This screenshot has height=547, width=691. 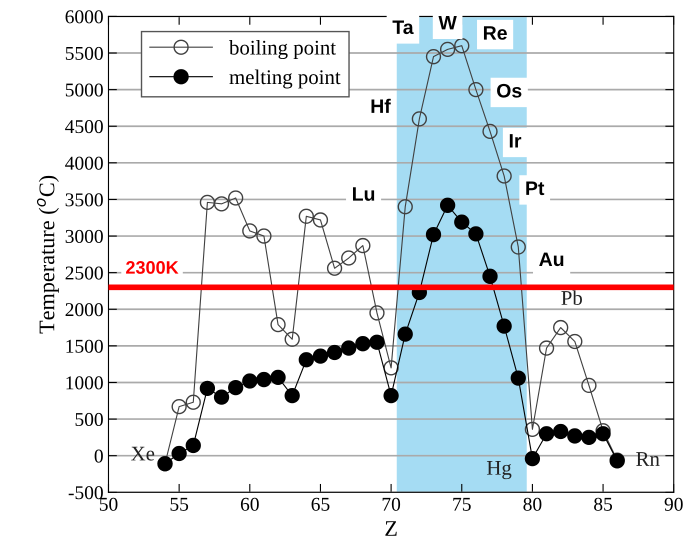 What do you see at coordinates (551, 259) in the screenshot?
I see `annotation: Au` at bounding box center [551, 259].